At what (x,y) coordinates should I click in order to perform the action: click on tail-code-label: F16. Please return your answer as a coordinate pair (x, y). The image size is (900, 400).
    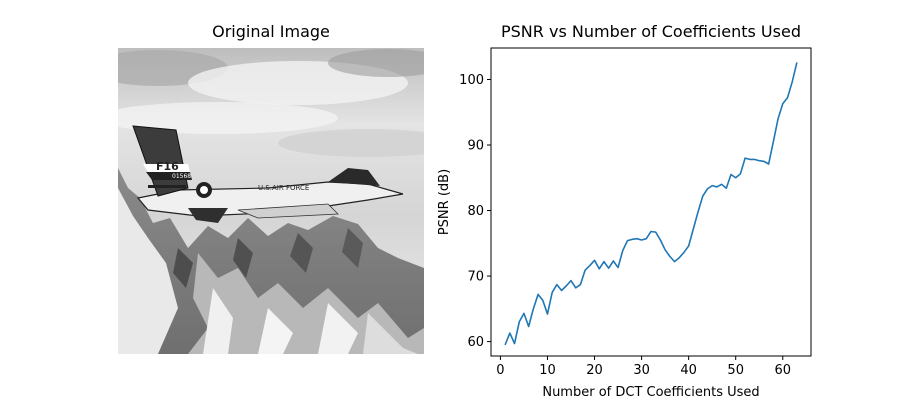
    Looking at the image, I should click on (167, 166).